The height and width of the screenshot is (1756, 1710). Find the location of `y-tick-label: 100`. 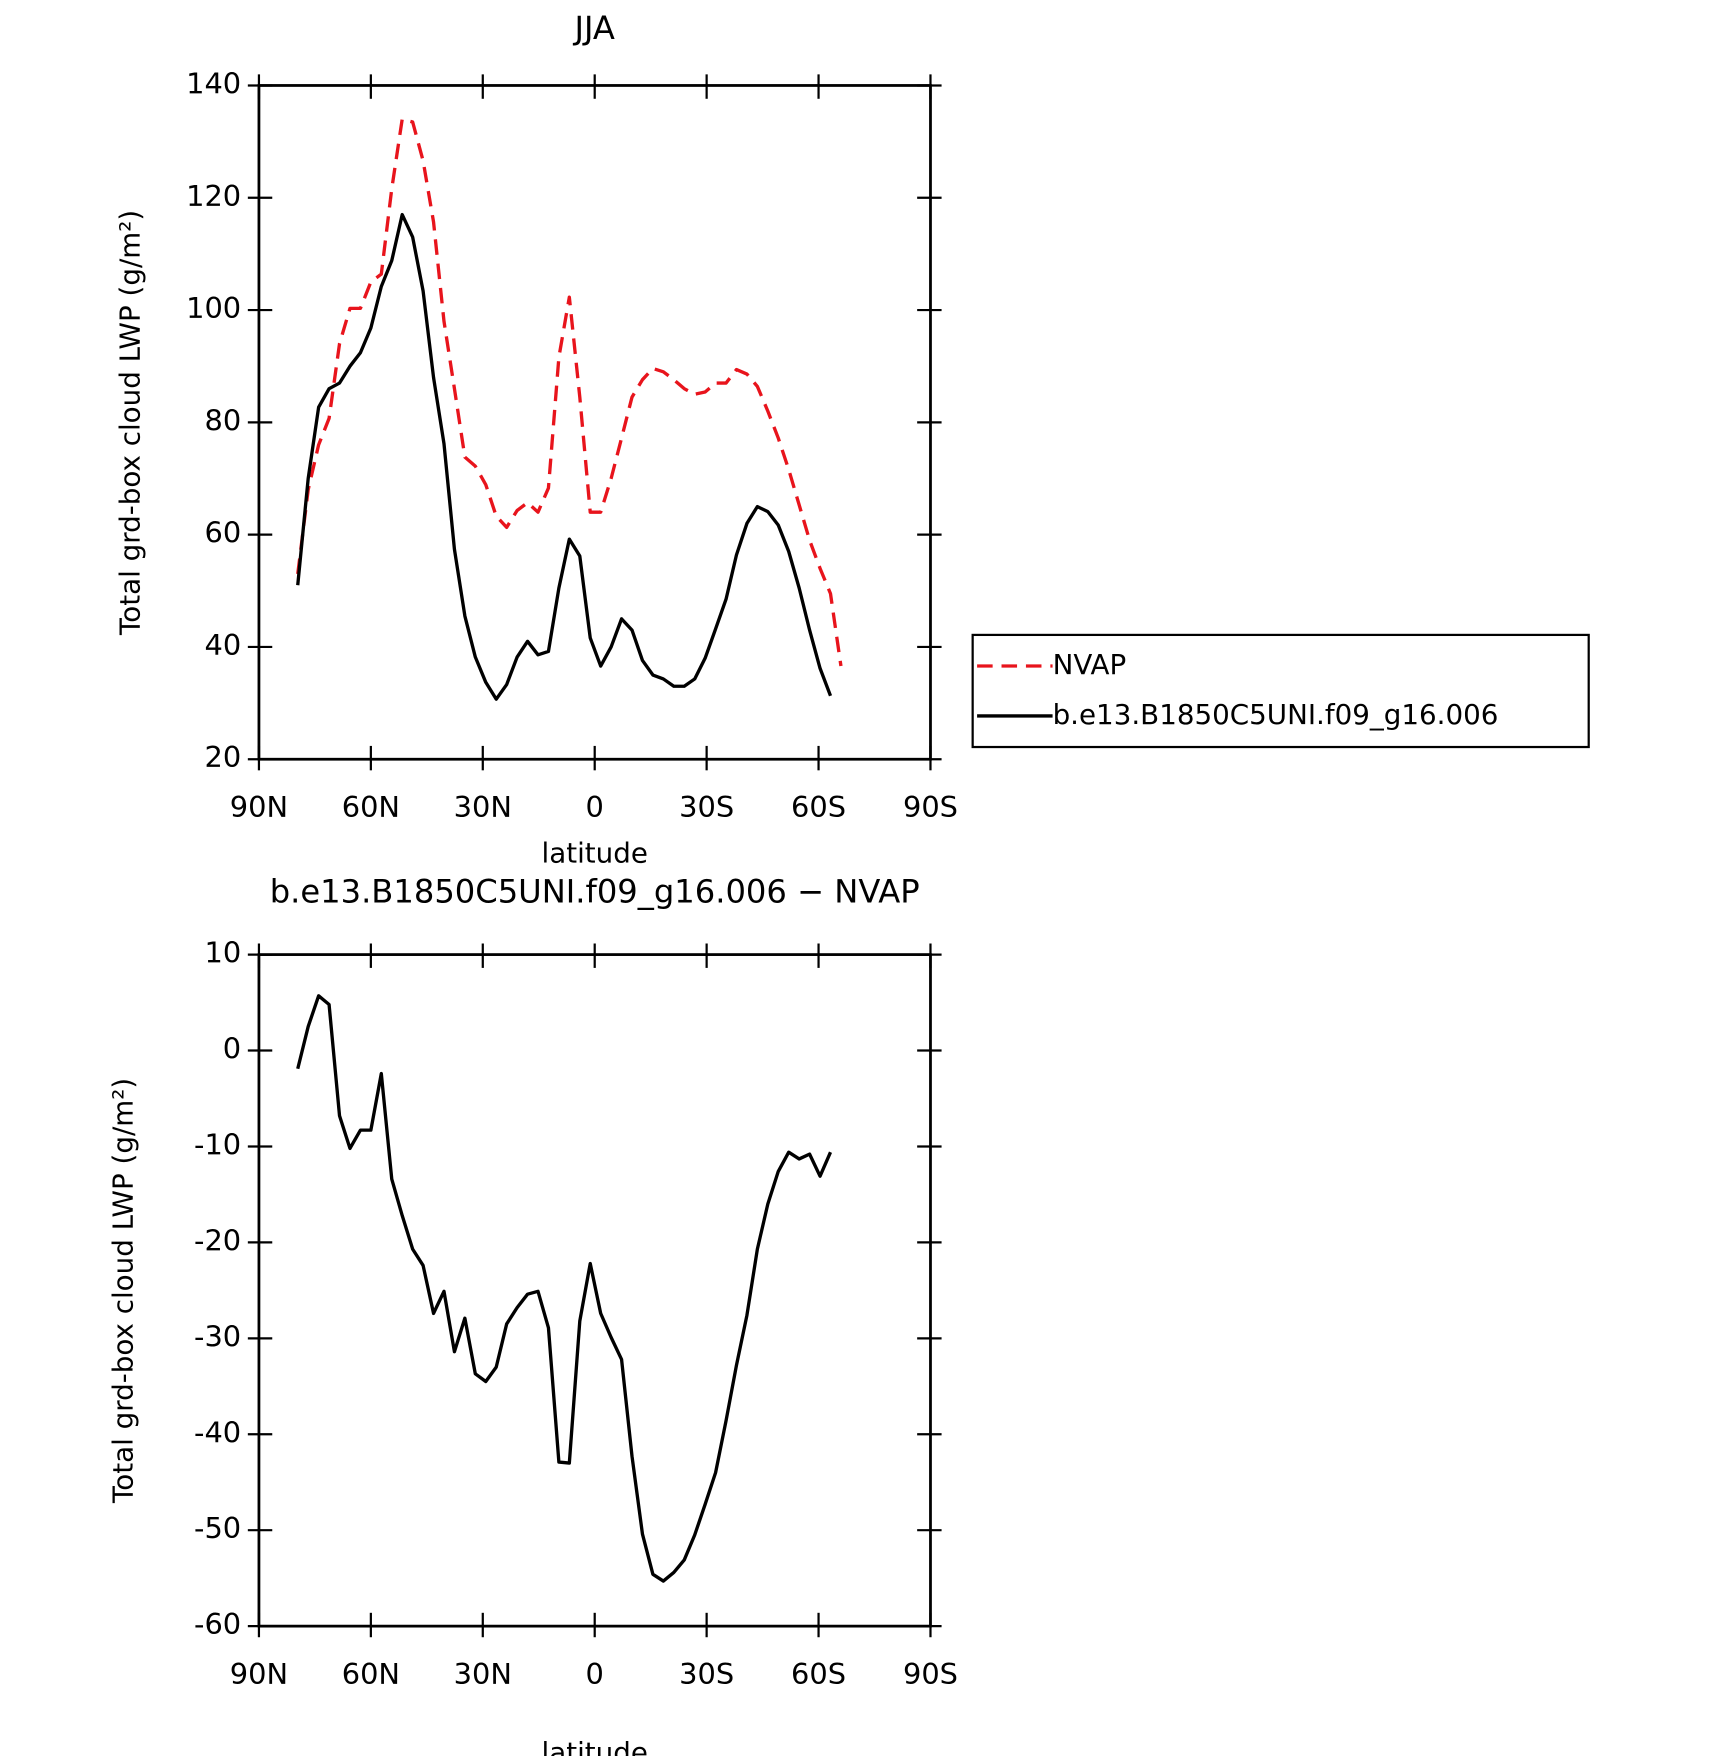

y-tick-label: 100 is located at coordinates (213, 308).